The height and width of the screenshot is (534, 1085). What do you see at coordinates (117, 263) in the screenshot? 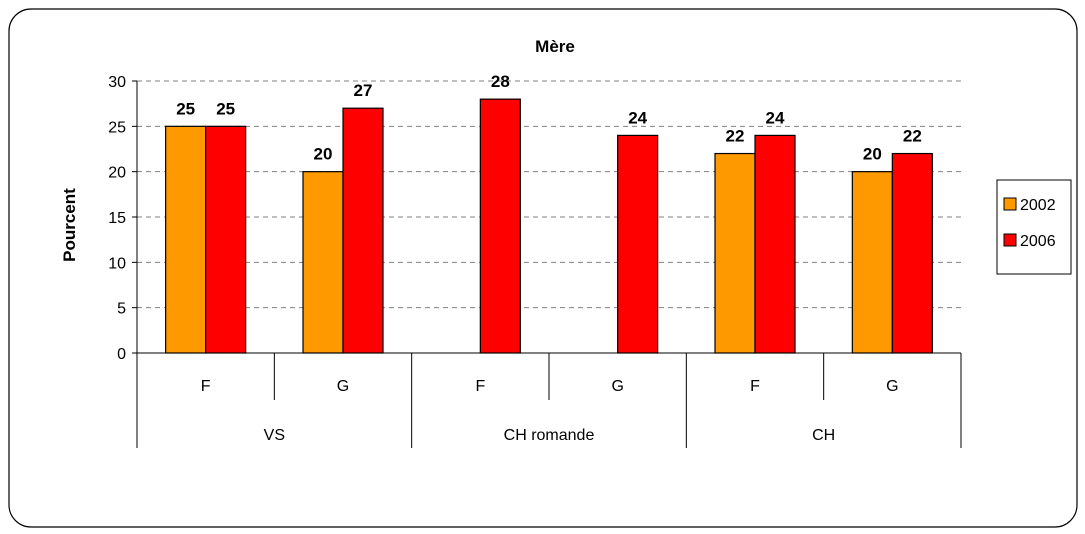
I see `y-tick-label: 10` at bounding box center [117, 263].